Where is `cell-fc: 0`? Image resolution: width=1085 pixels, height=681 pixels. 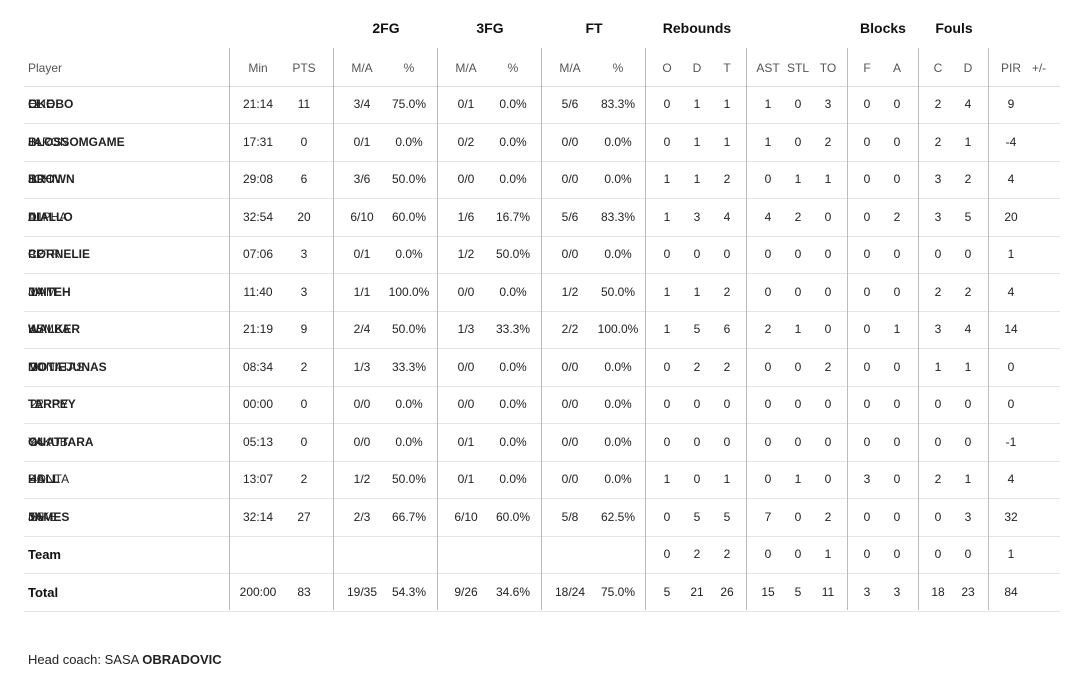
cell-fc: 0 is located at coordinates (938, 516).